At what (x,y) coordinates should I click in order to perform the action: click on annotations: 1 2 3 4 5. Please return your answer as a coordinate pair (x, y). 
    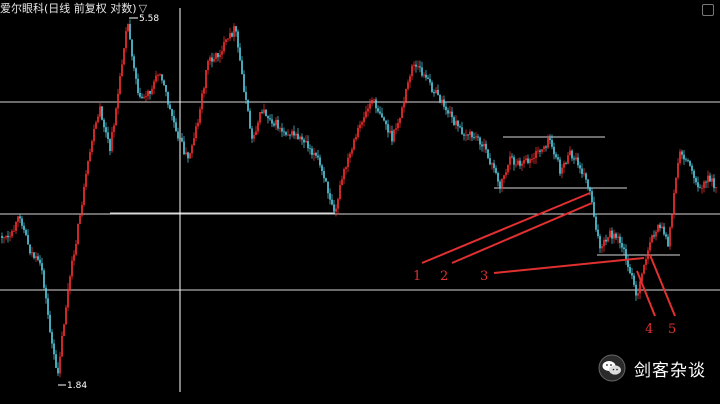
    Looking at the image, I should click on (544, 264).